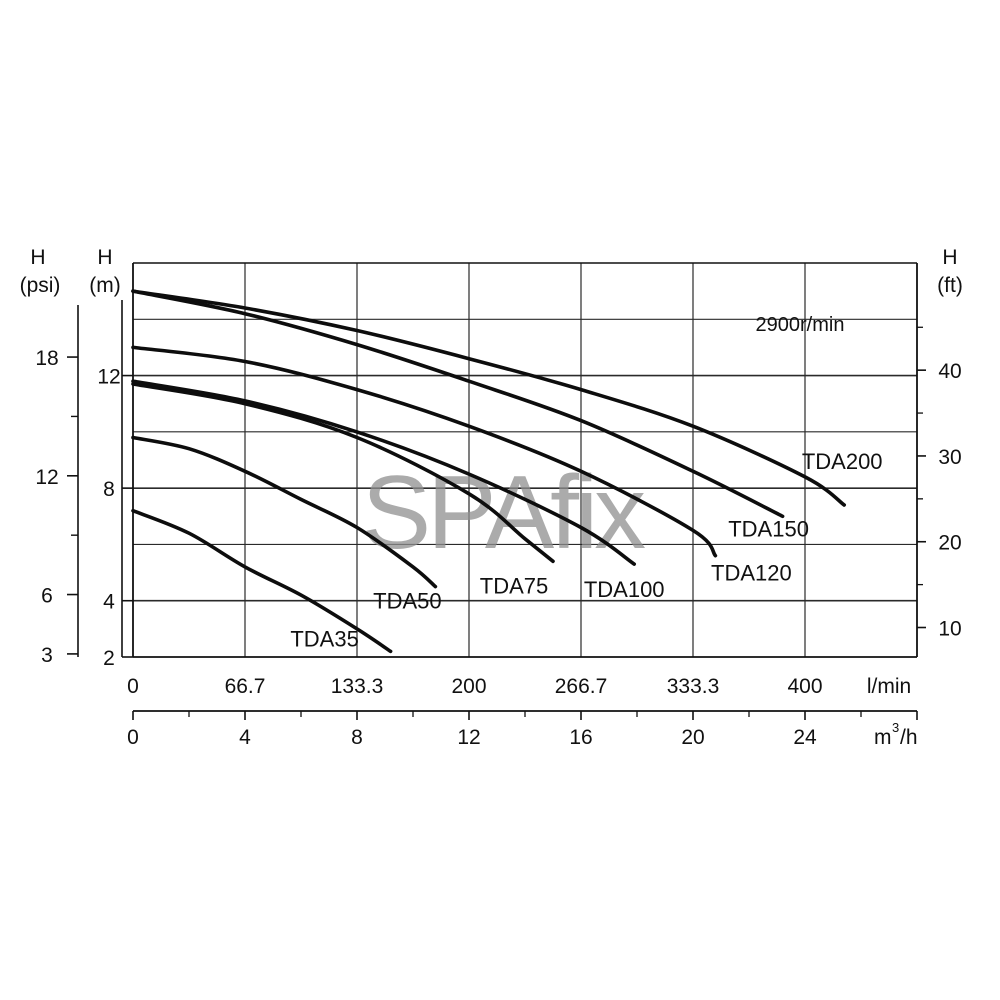 This screenshot has width=1000, height=1000. I want to click on speed-annotation: 2900r/min, so click(800, 325).